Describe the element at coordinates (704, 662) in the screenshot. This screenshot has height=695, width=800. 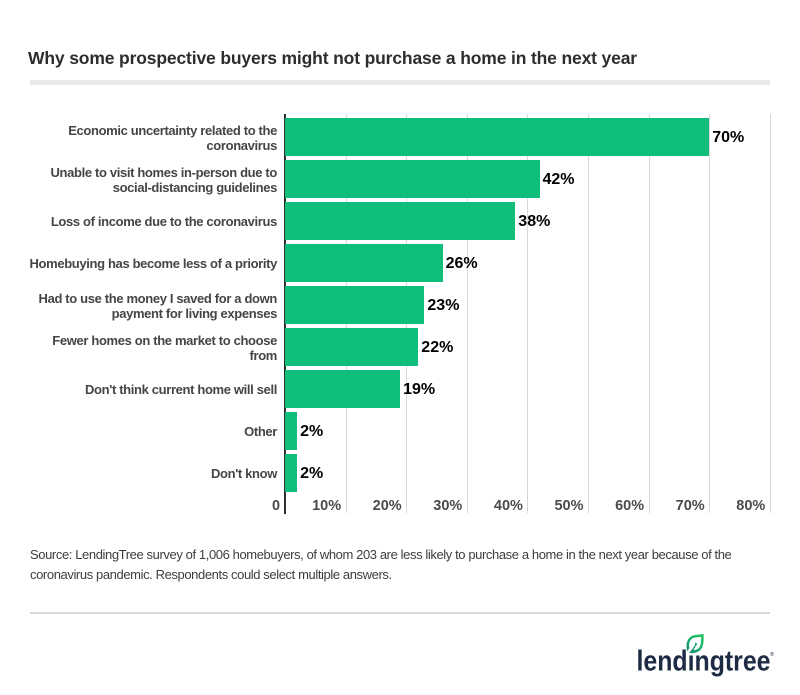
I see `svg-text: lendıngtree` at that location.